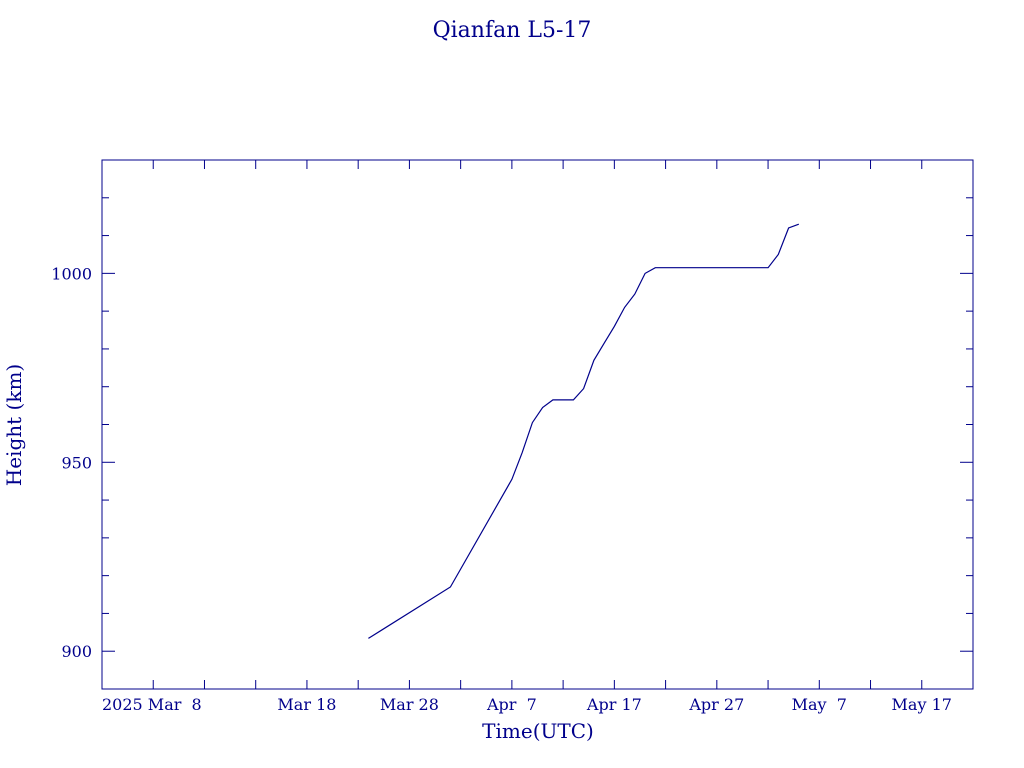 This screenshot has height=768, width=1024. What do you see at coordinates (819, 704) in the screenshot?
I see `x-tick-label: May 7` at bounding box center [819, 704].